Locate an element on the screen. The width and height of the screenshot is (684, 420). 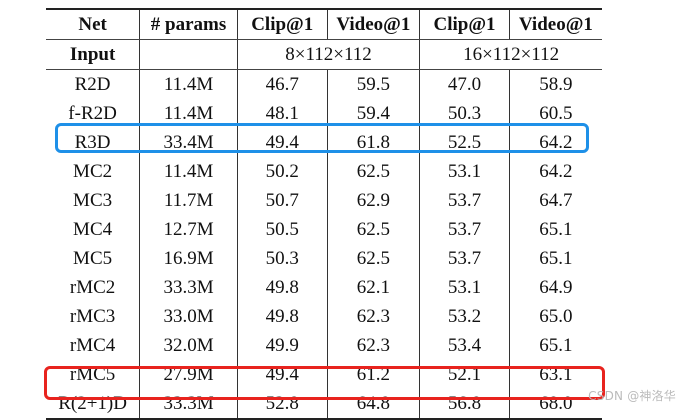
table-row: MC3 11.7M 50.7 62.9 53.7 64.7 is located at coordinates (324, 200).